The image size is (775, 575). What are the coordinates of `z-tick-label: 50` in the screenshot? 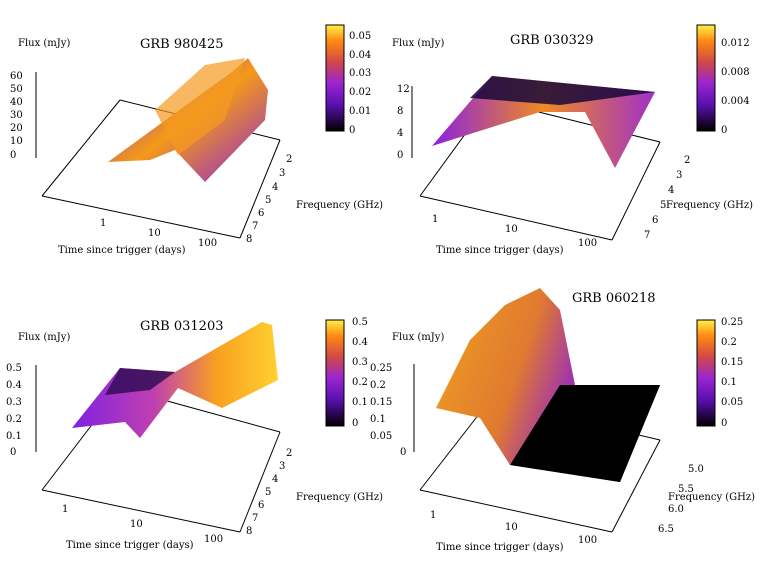 It's located at (16, 89).